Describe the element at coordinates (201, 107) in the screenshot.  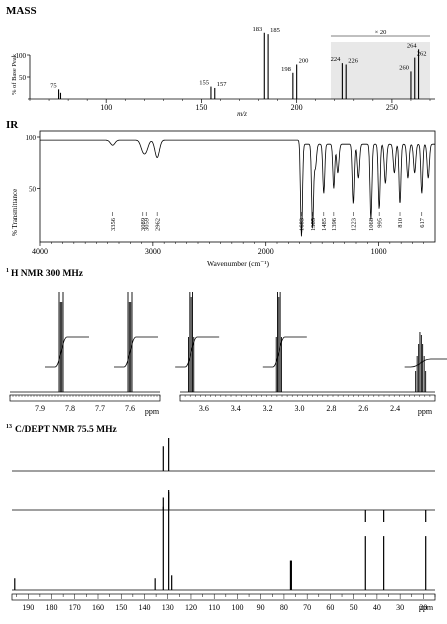
I see `mass-xtick-label-150: 150` at that location.